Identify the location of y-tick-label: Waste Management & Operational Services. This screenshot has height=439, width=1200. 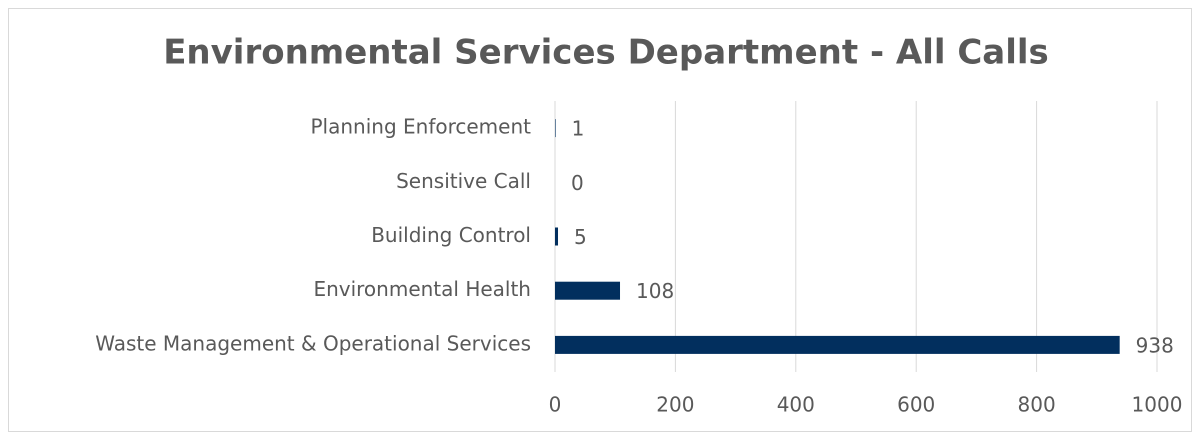
(313, 343).